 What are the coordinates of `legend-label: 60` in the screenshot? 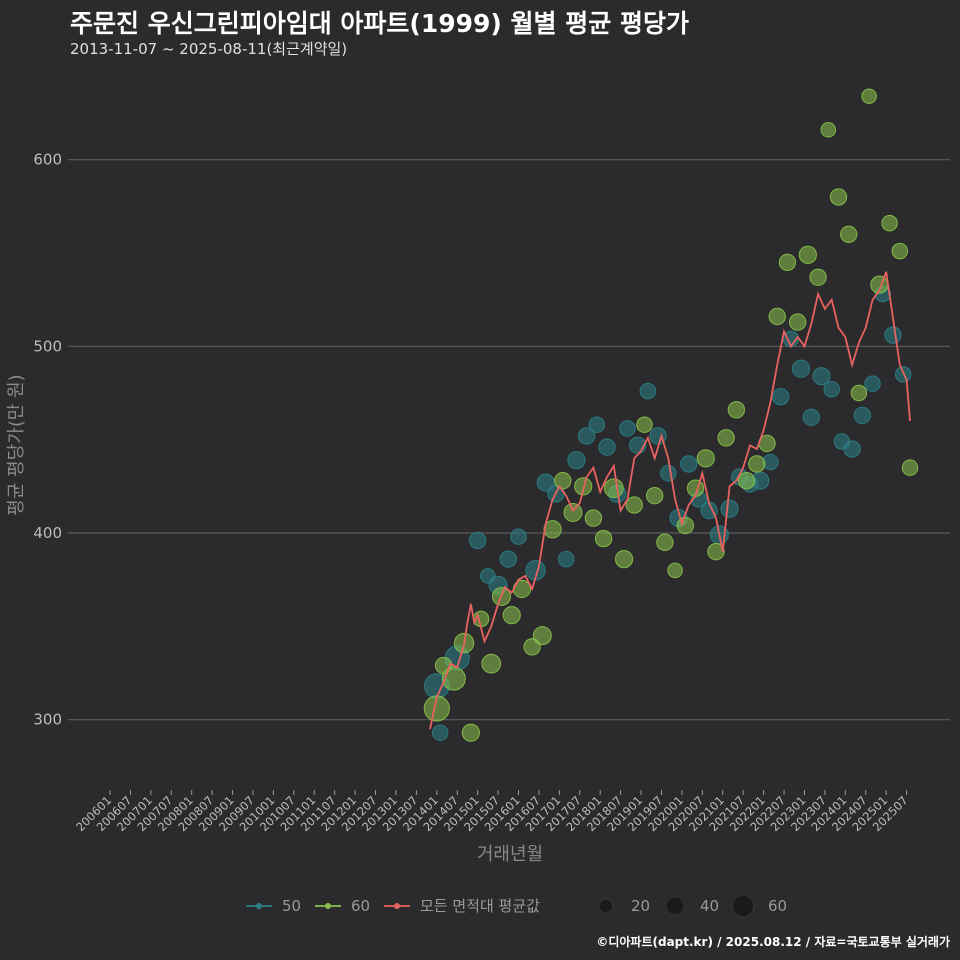 It's located at (360, 906).